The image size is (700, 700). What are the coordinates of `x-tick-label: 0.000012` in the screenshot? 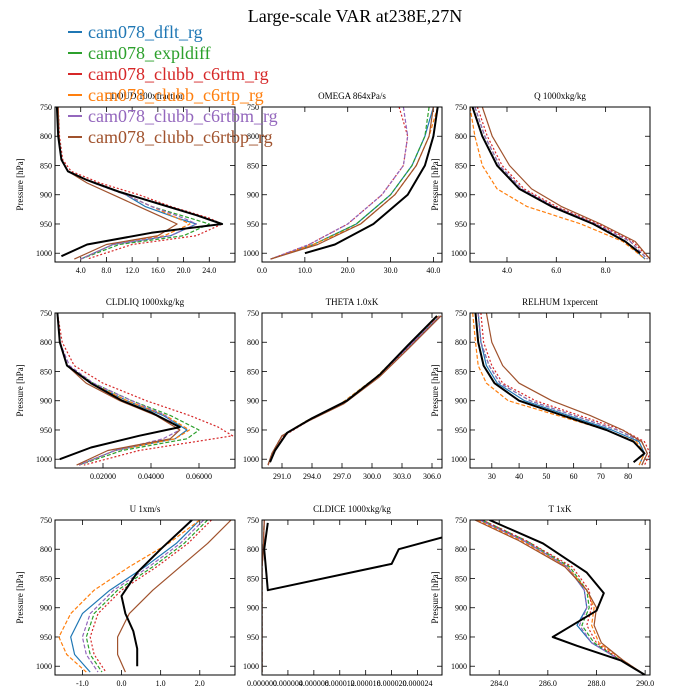 It's located at (340, 683).